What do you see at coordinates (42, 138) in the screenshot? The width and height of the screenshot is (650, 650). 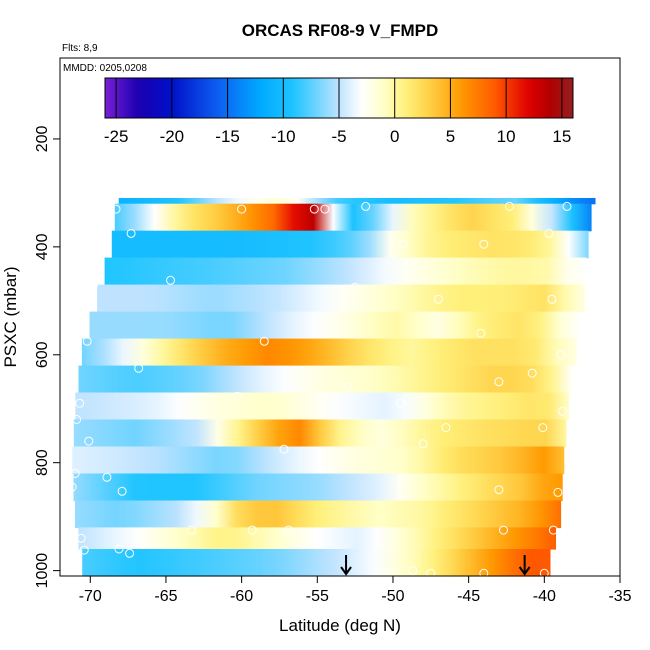 I see `y-tick-label: 200` at bounding box center [42, 138].